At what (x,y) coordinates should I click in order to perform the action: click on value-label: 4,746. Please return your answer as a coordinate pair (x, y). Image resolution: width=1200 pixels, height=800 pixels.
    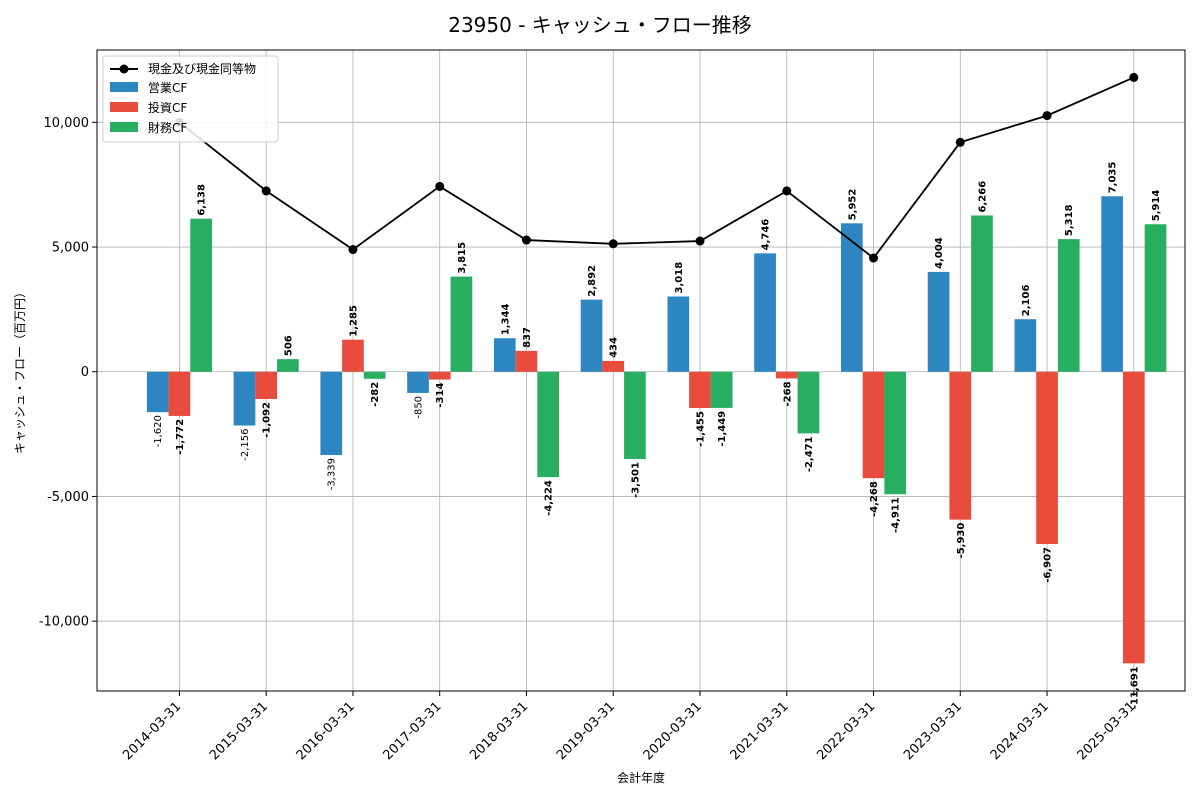
    Looking at the image, I should click on (766, 235).